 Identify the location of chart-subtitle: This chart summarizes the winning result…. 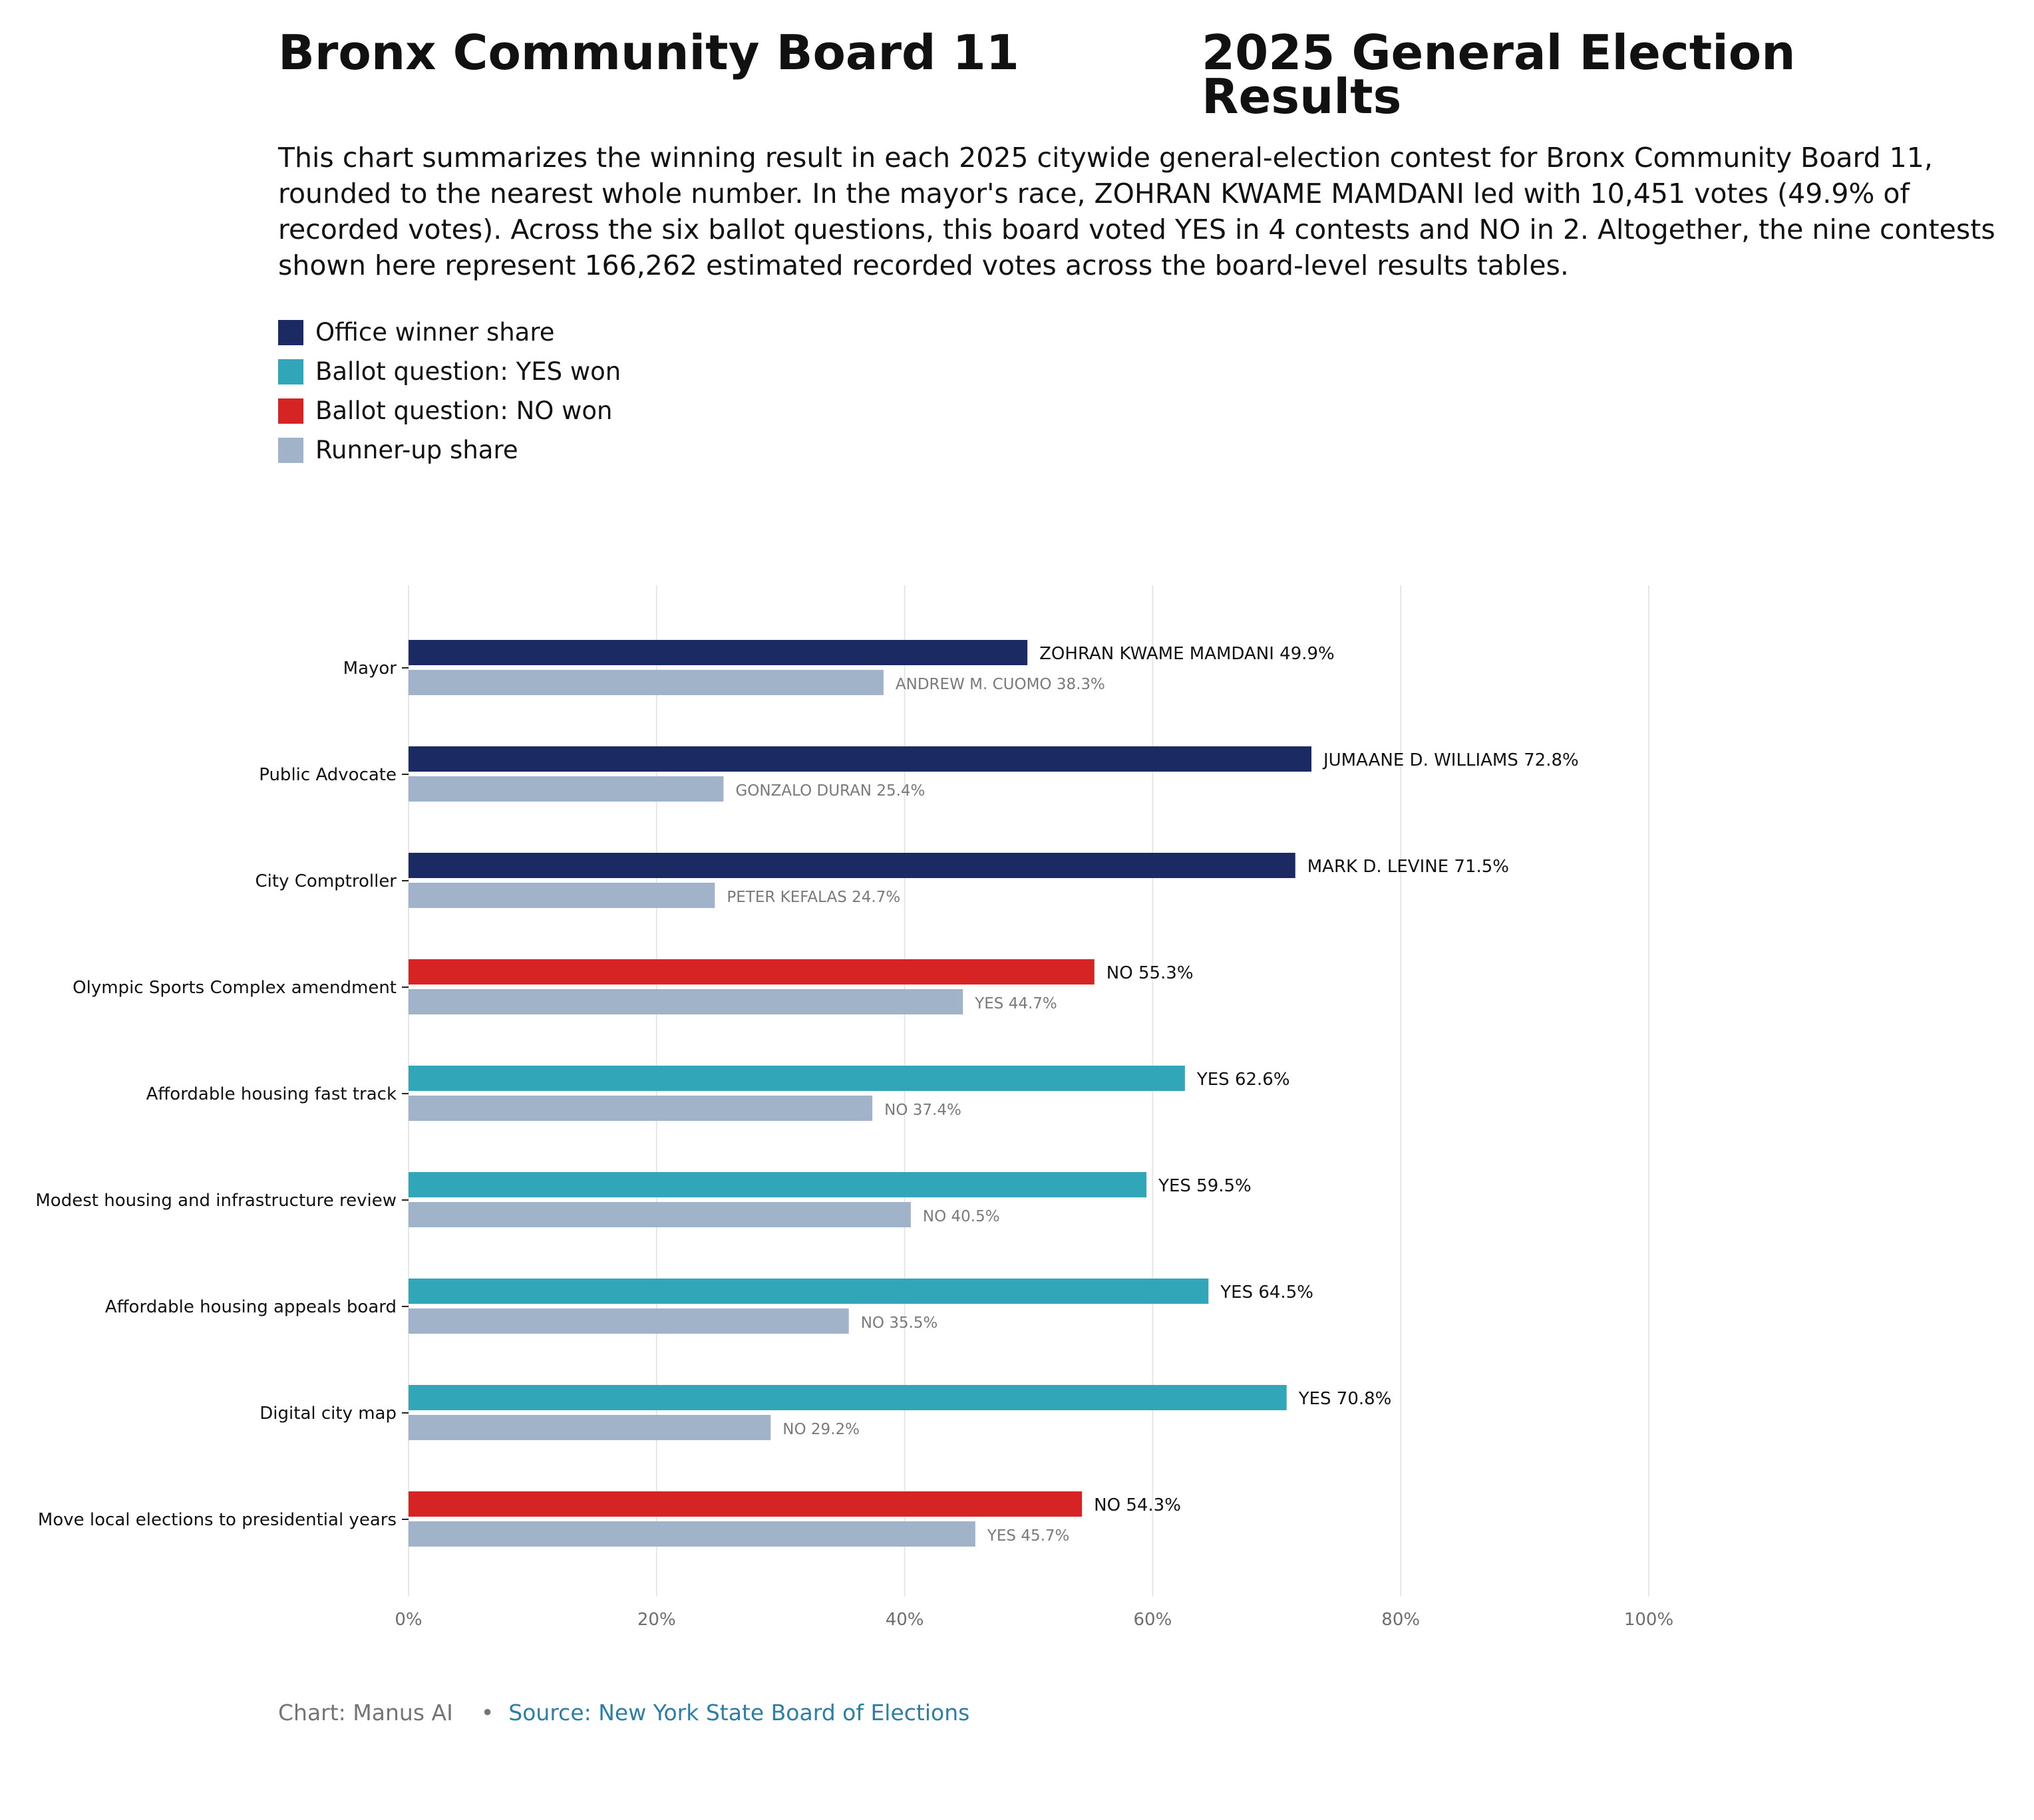
(1136, 211).